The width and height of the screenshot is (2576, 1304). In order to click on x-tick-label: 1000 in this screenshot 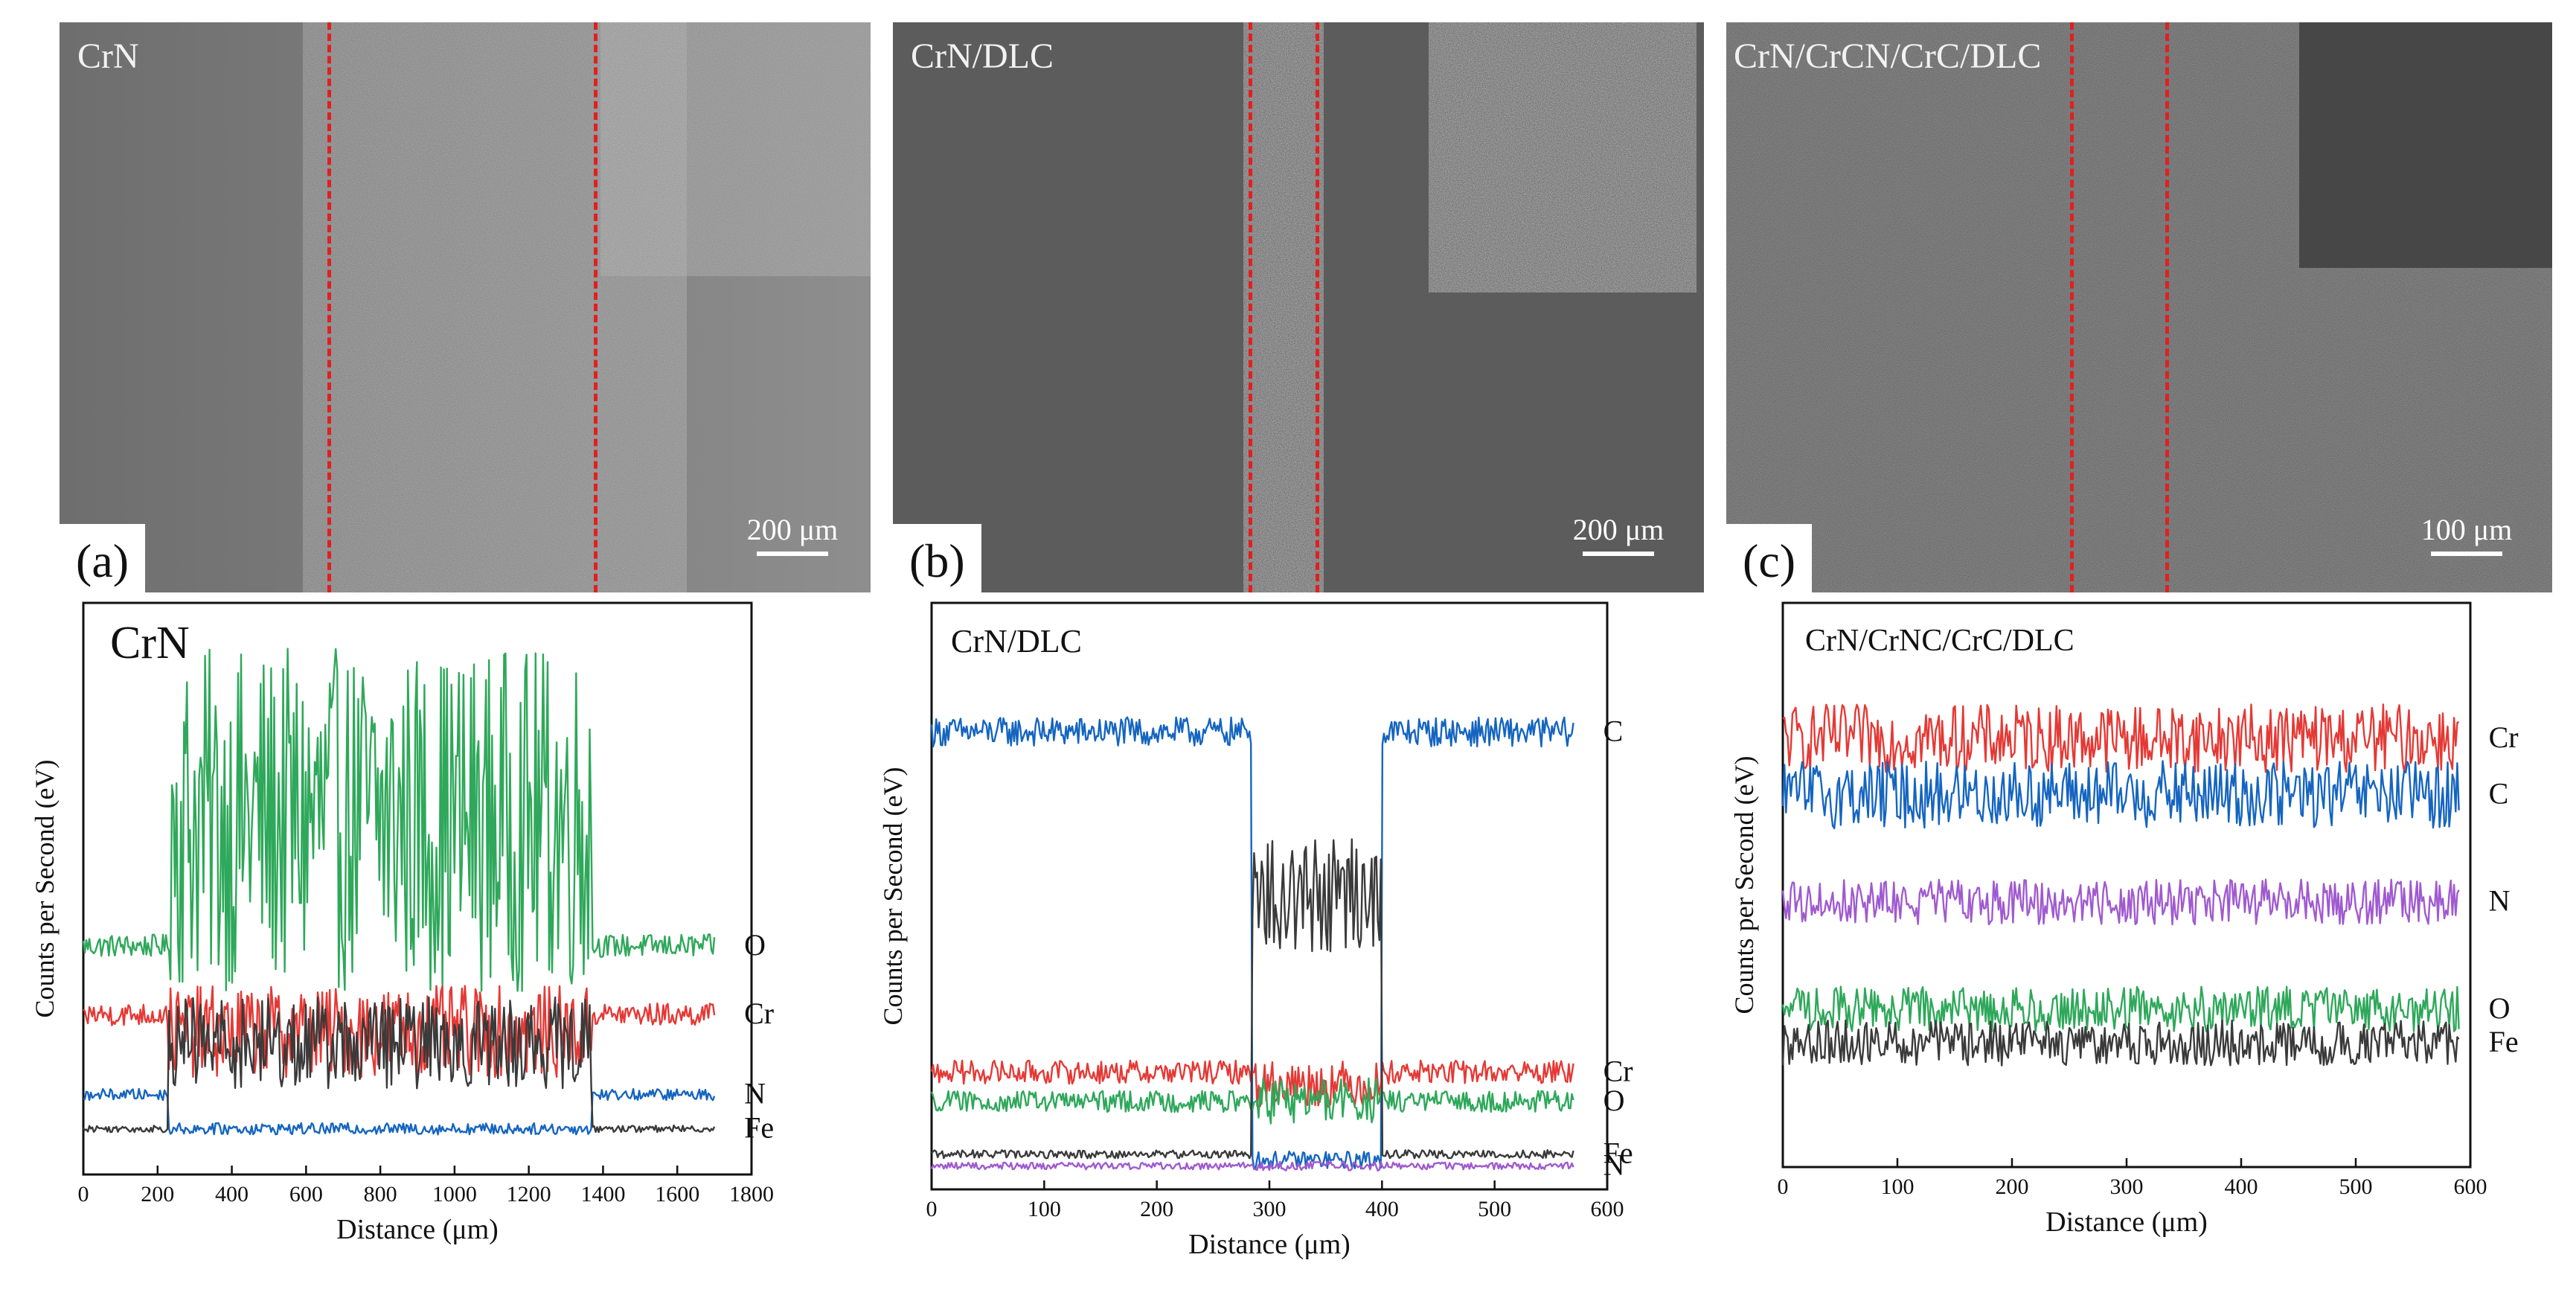, I will do `click(455, 1194)`.